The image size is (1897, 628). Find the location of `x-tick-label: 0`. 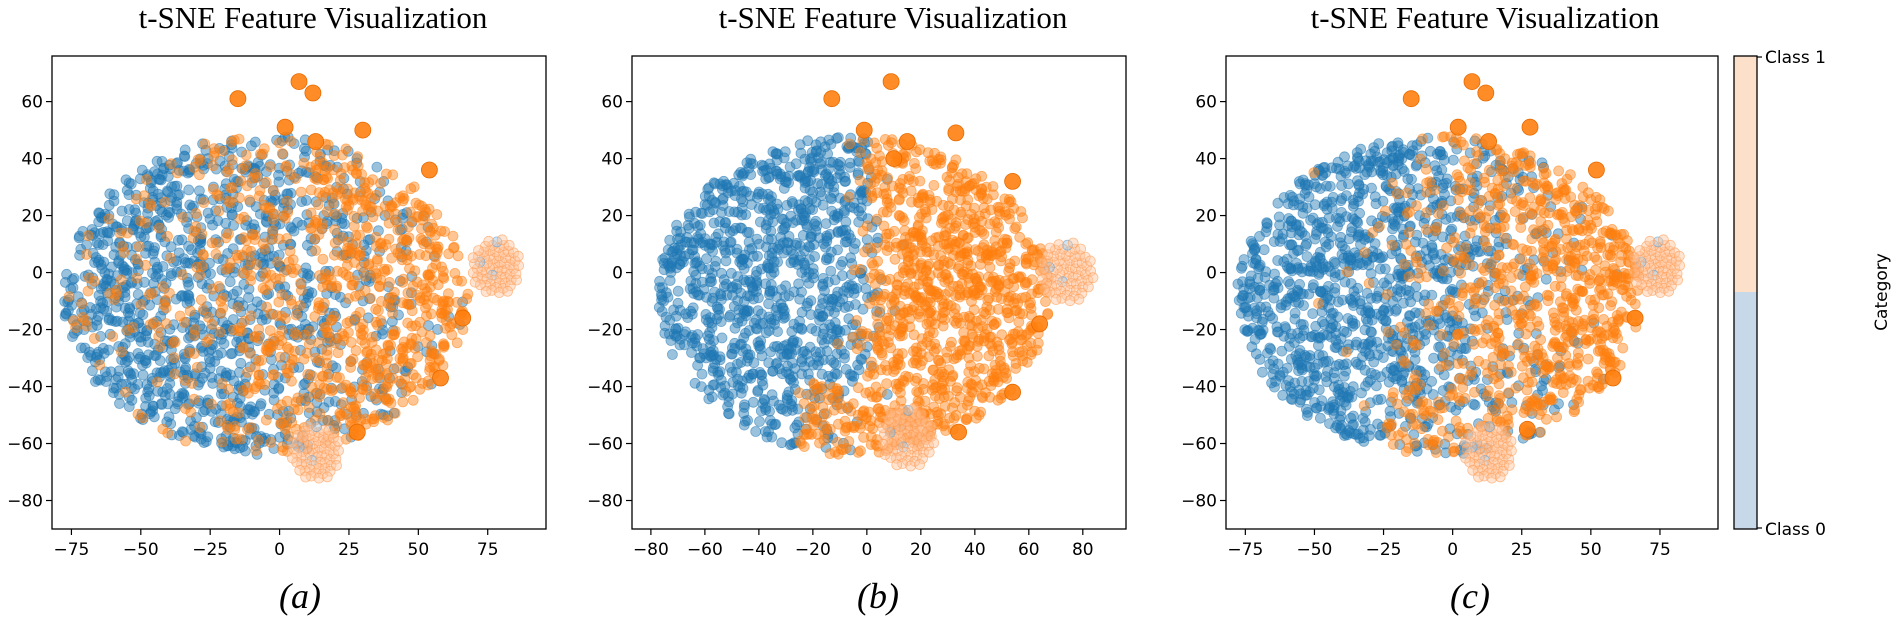

x-tick-label: 0 is located at coordinates (866, 550).